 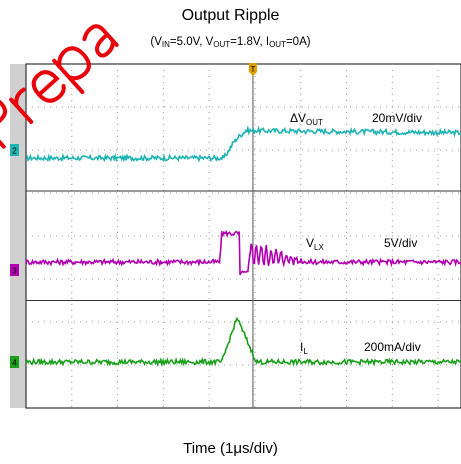 What do you see at coordinates (397, 118) in the screenshot?
I see `series-scale: 20mV/div` at bounding box center [397, 118].